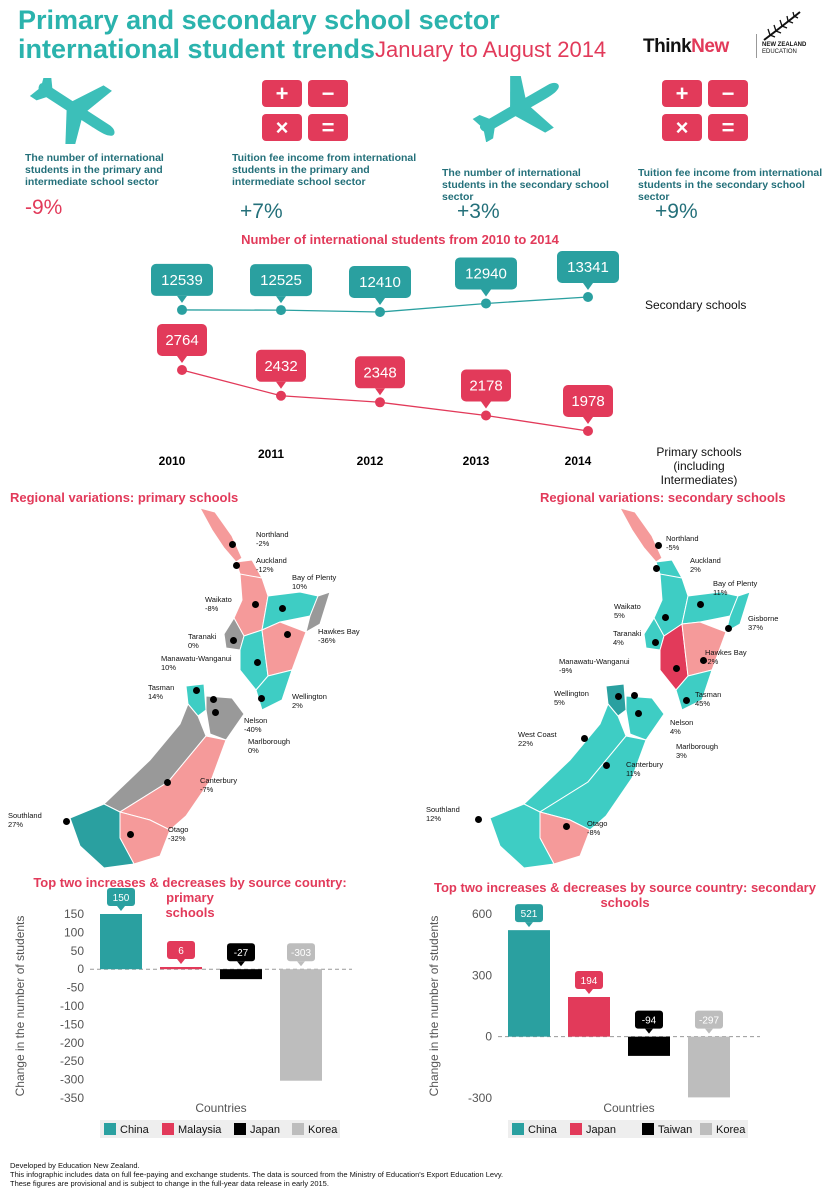  What do you see at coordinates (297, 705) in the screenshot?
I see `region-value: 2%` at bounding box center [297, 705].